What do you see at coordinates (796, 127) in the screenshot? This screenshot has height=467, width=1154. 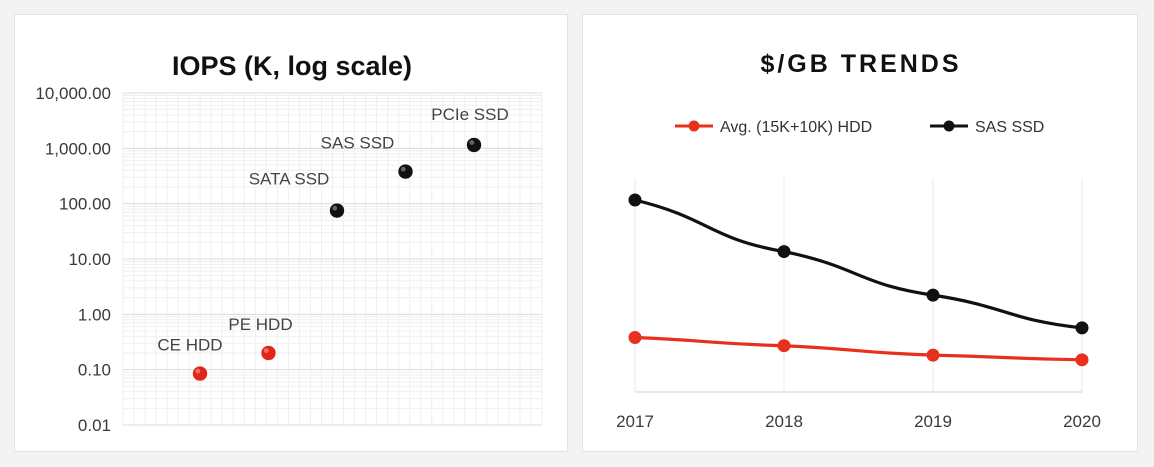 I see `legend-label: Avg. (15K+10K) HDD` at bounding box center [796, 127].